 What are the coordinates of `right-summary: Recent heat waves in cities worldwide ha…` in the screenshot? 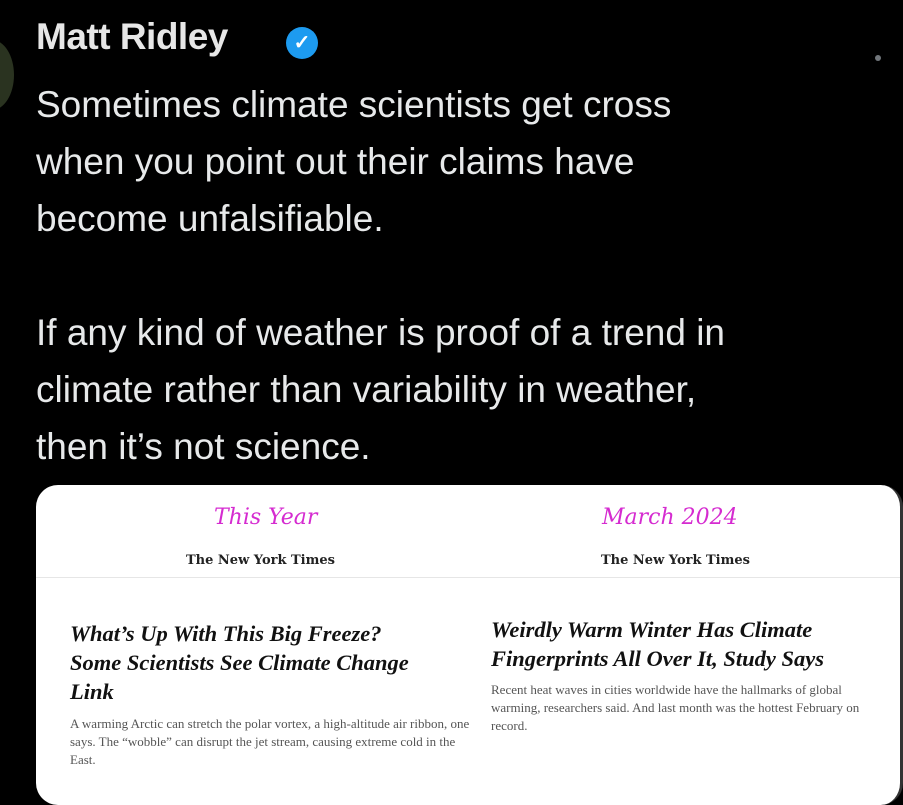 It's located at (675, 707).